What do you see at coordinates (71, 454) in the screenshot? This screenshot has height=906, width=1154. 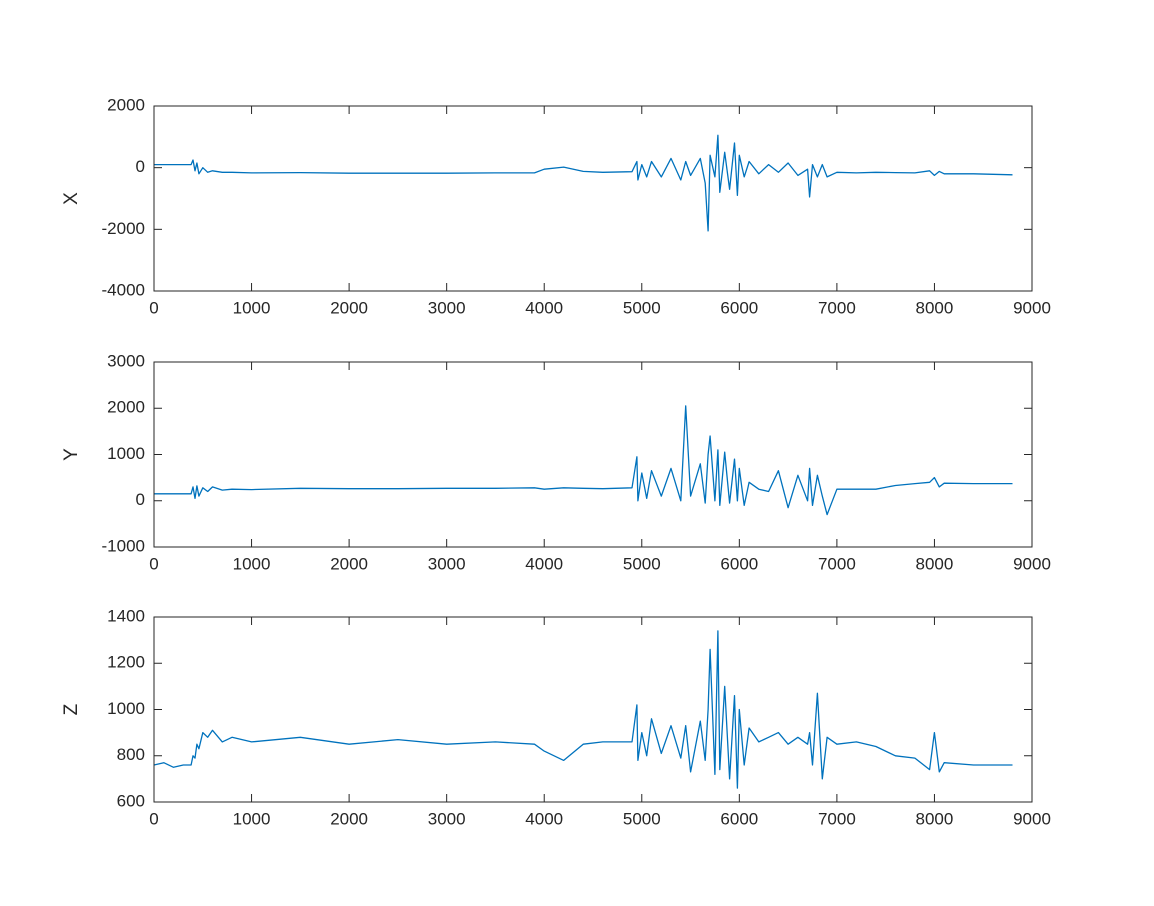 I see `y-axis-label: Y` at bounding box center [71, 454].